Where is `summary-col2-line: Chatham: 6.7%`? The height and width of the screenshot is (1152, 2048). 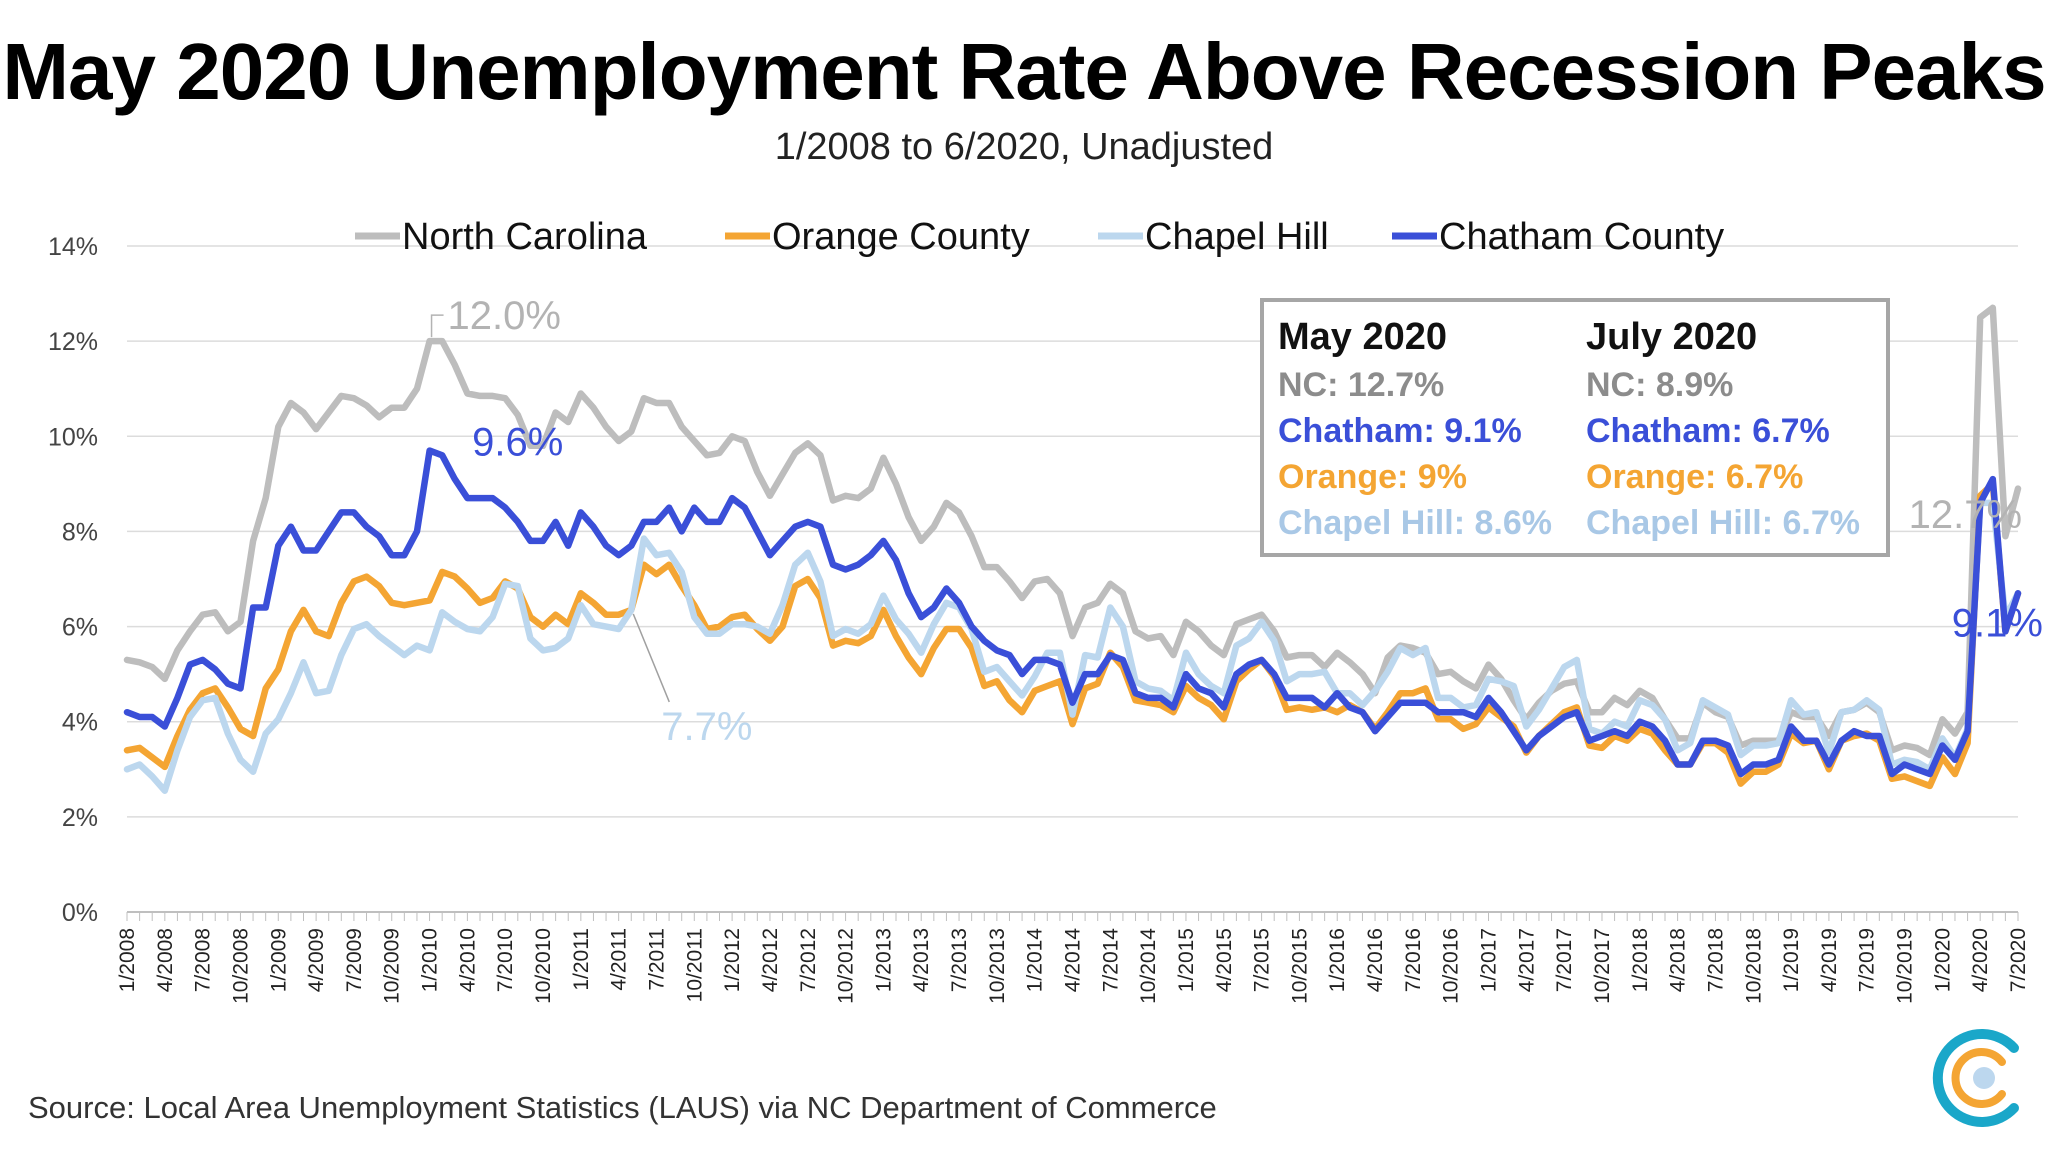
summary-col2-line: Chatham: 6.7% is located at coordinates (1708, 431).